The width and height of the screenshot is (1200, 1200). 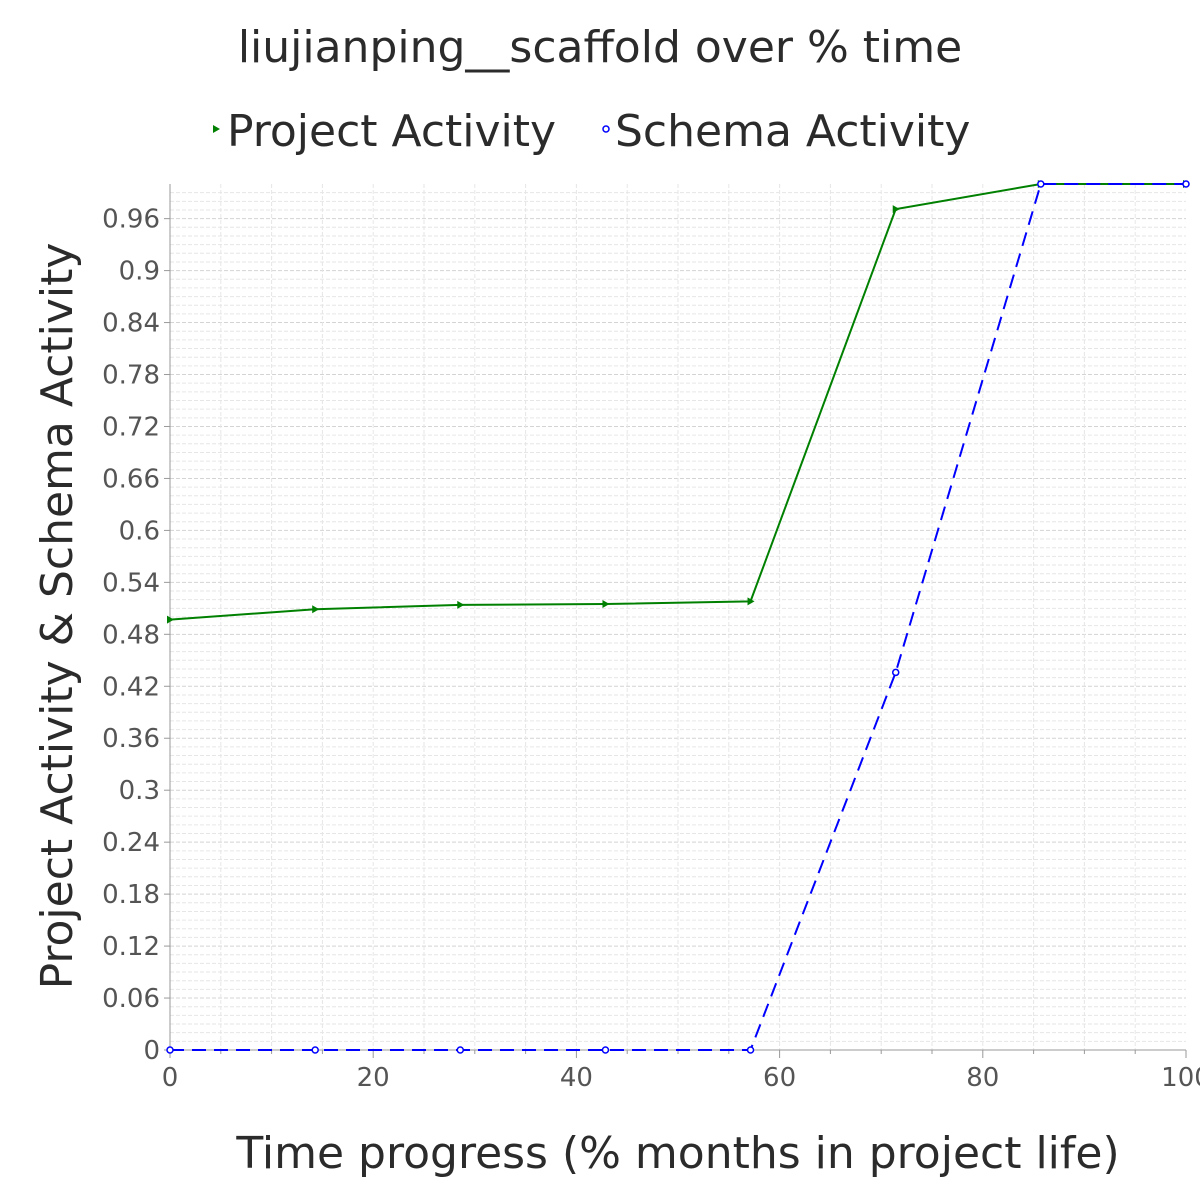 What do you see at coordinates (139, 531) in the screenshot?
I see `y-tick-label: 0.6` at bounding box center [139, 531].